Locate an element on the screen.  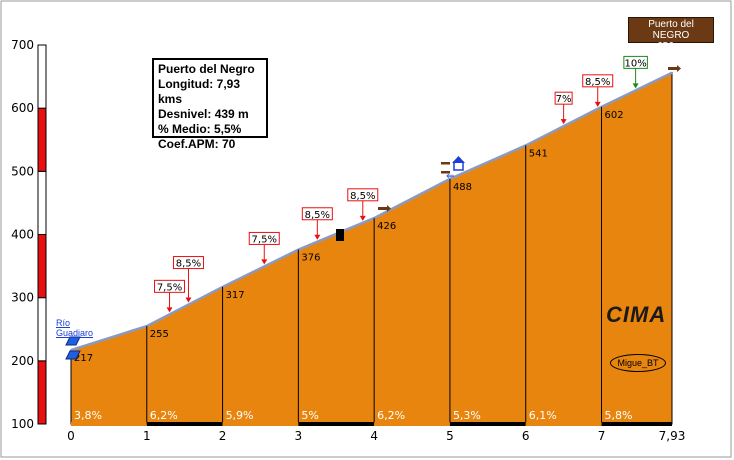
x-tick-label: 6 is located at coordinates (526, 436).